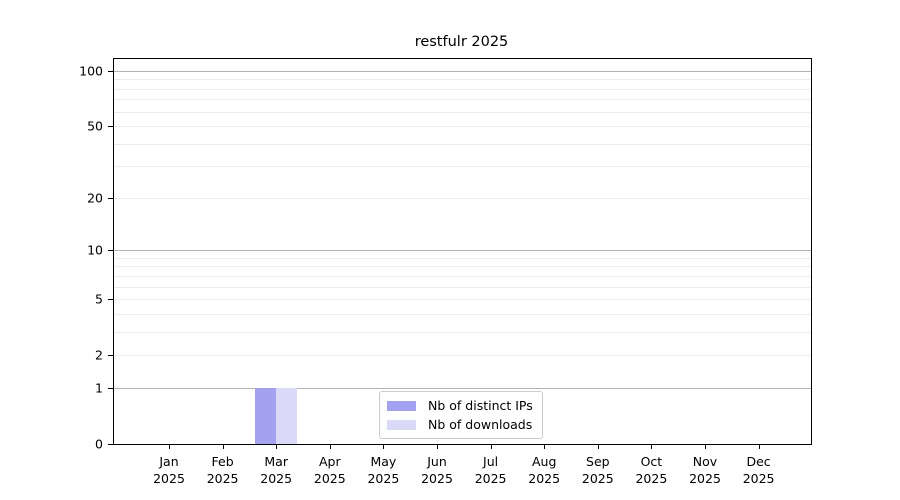 The height and width of the screenshot is (500, 900). I want to click on x-tick-label: Apr 2025, so click(329, 470).